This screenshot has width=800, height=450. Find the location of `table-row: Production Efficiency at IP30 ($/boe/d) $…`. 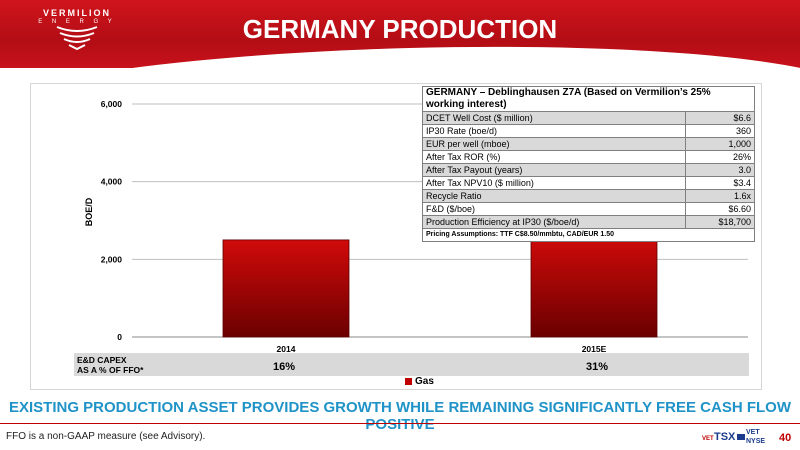

table-row: Production Efficiency at IP30 ($/boe/d) $… is located at coordinates (588, 222).